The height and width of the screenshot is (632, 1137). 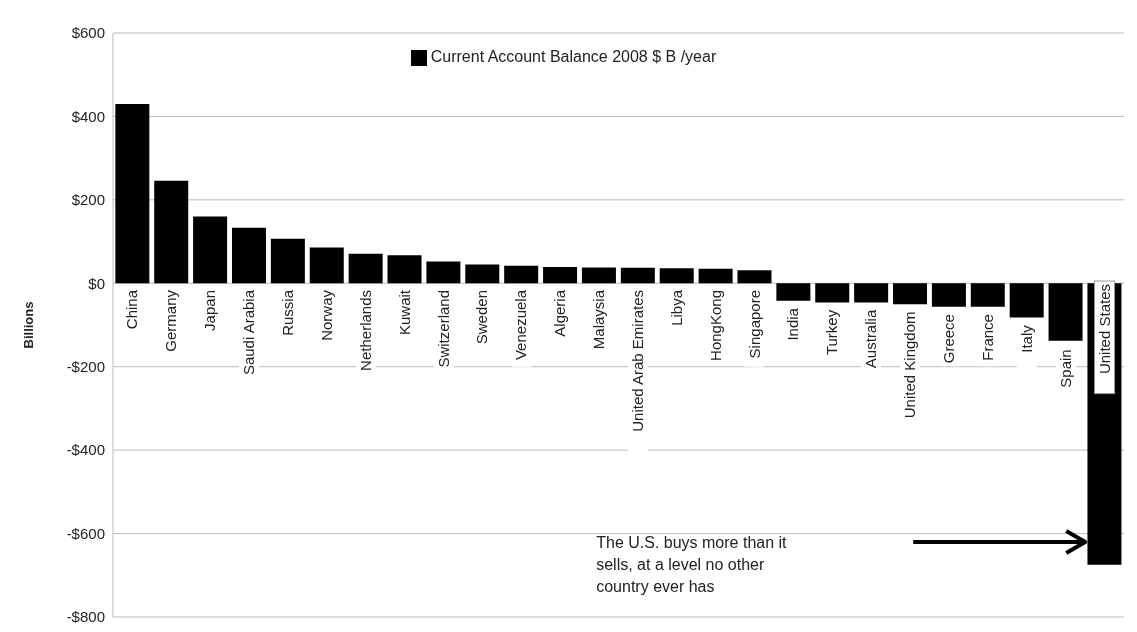 I want to click on y-tick-label: $400, so click(x=88, y=116).